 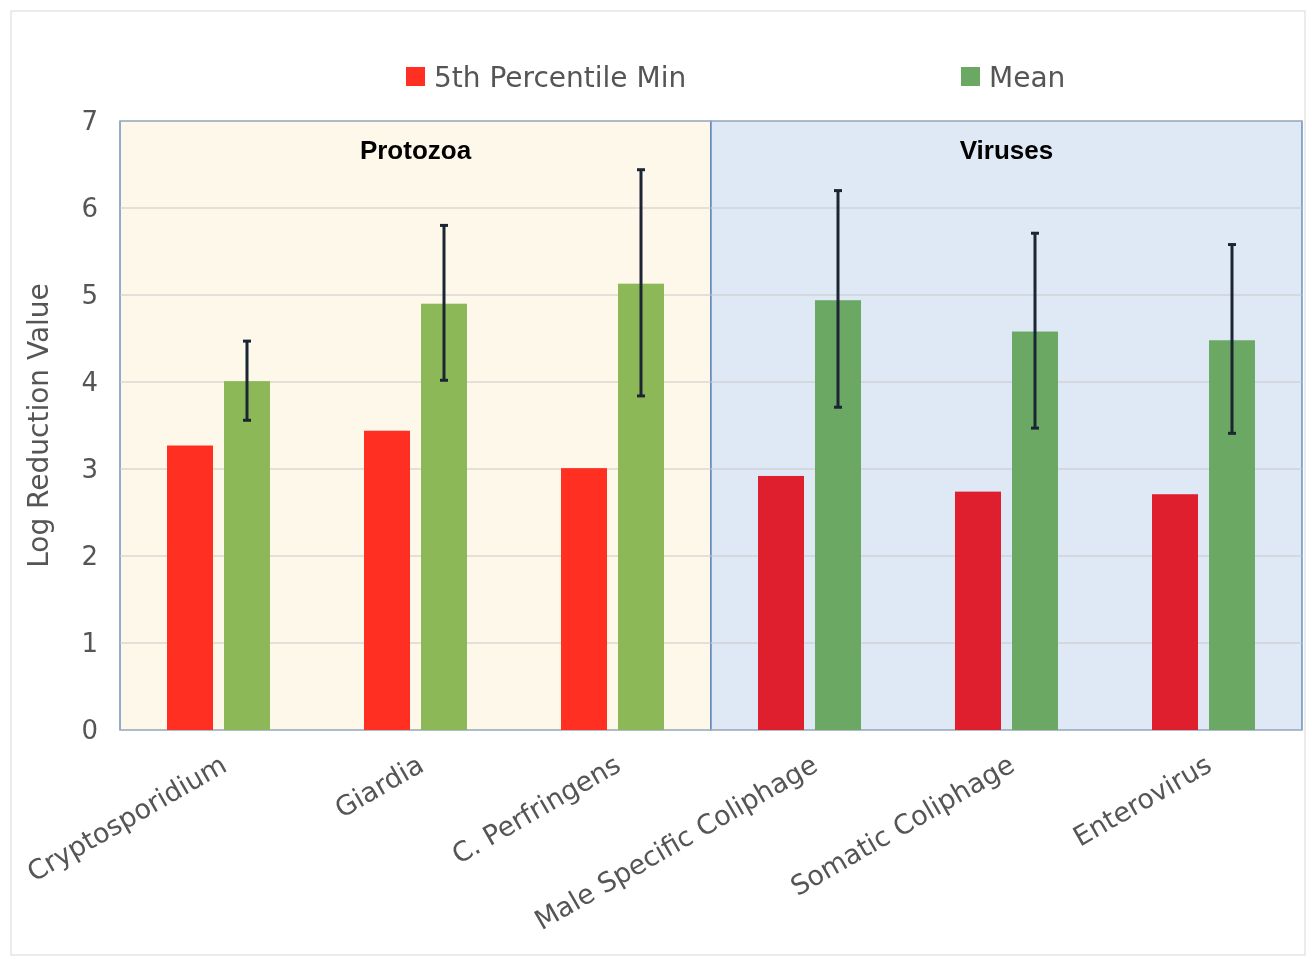 I want to click on y-tick-label: 5, so click(x=89, y=295).